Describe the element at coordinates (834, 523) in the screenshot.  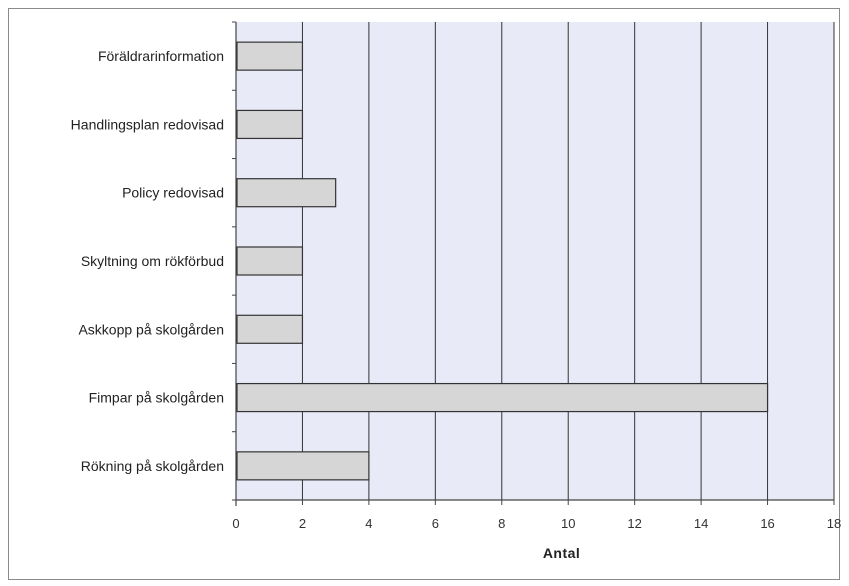
I see `x-tick-label: 18` at that location.